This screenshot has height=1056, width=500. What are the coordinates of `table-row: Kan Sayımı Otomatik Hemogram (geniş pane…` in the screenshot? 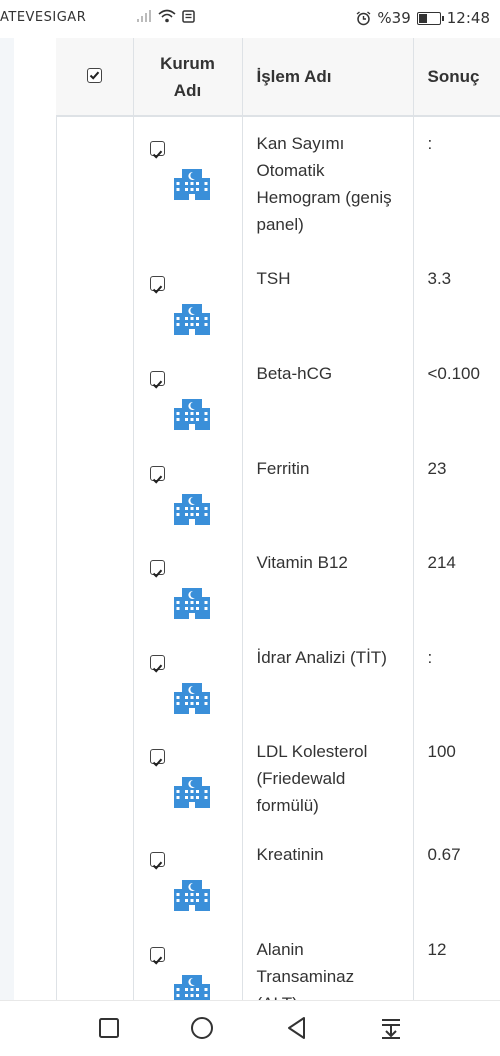 It's located at (278, 184).